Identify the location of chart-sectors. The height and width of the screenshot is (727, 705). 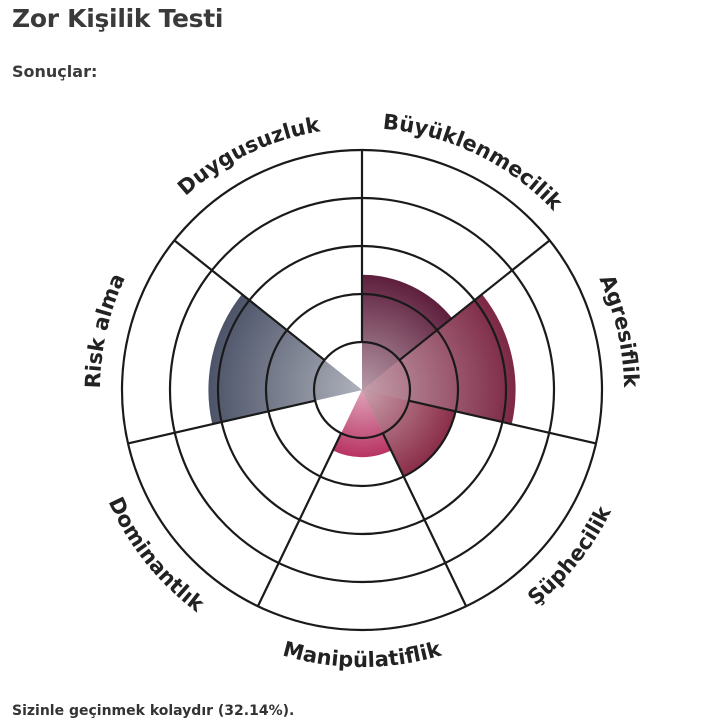
(362, 375).